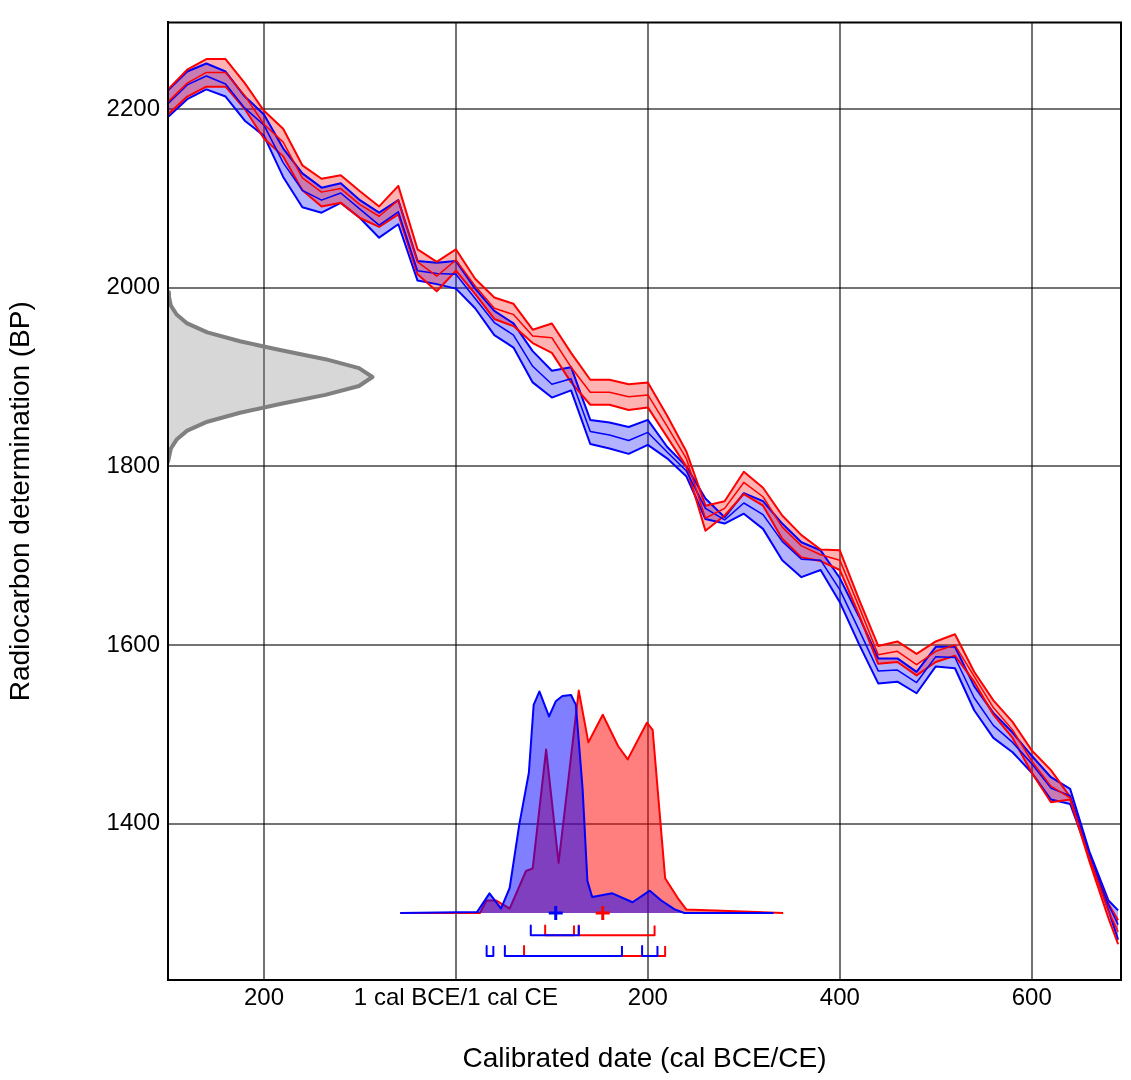  I want to click on y-tick-label: 1400, so click(133, 822).